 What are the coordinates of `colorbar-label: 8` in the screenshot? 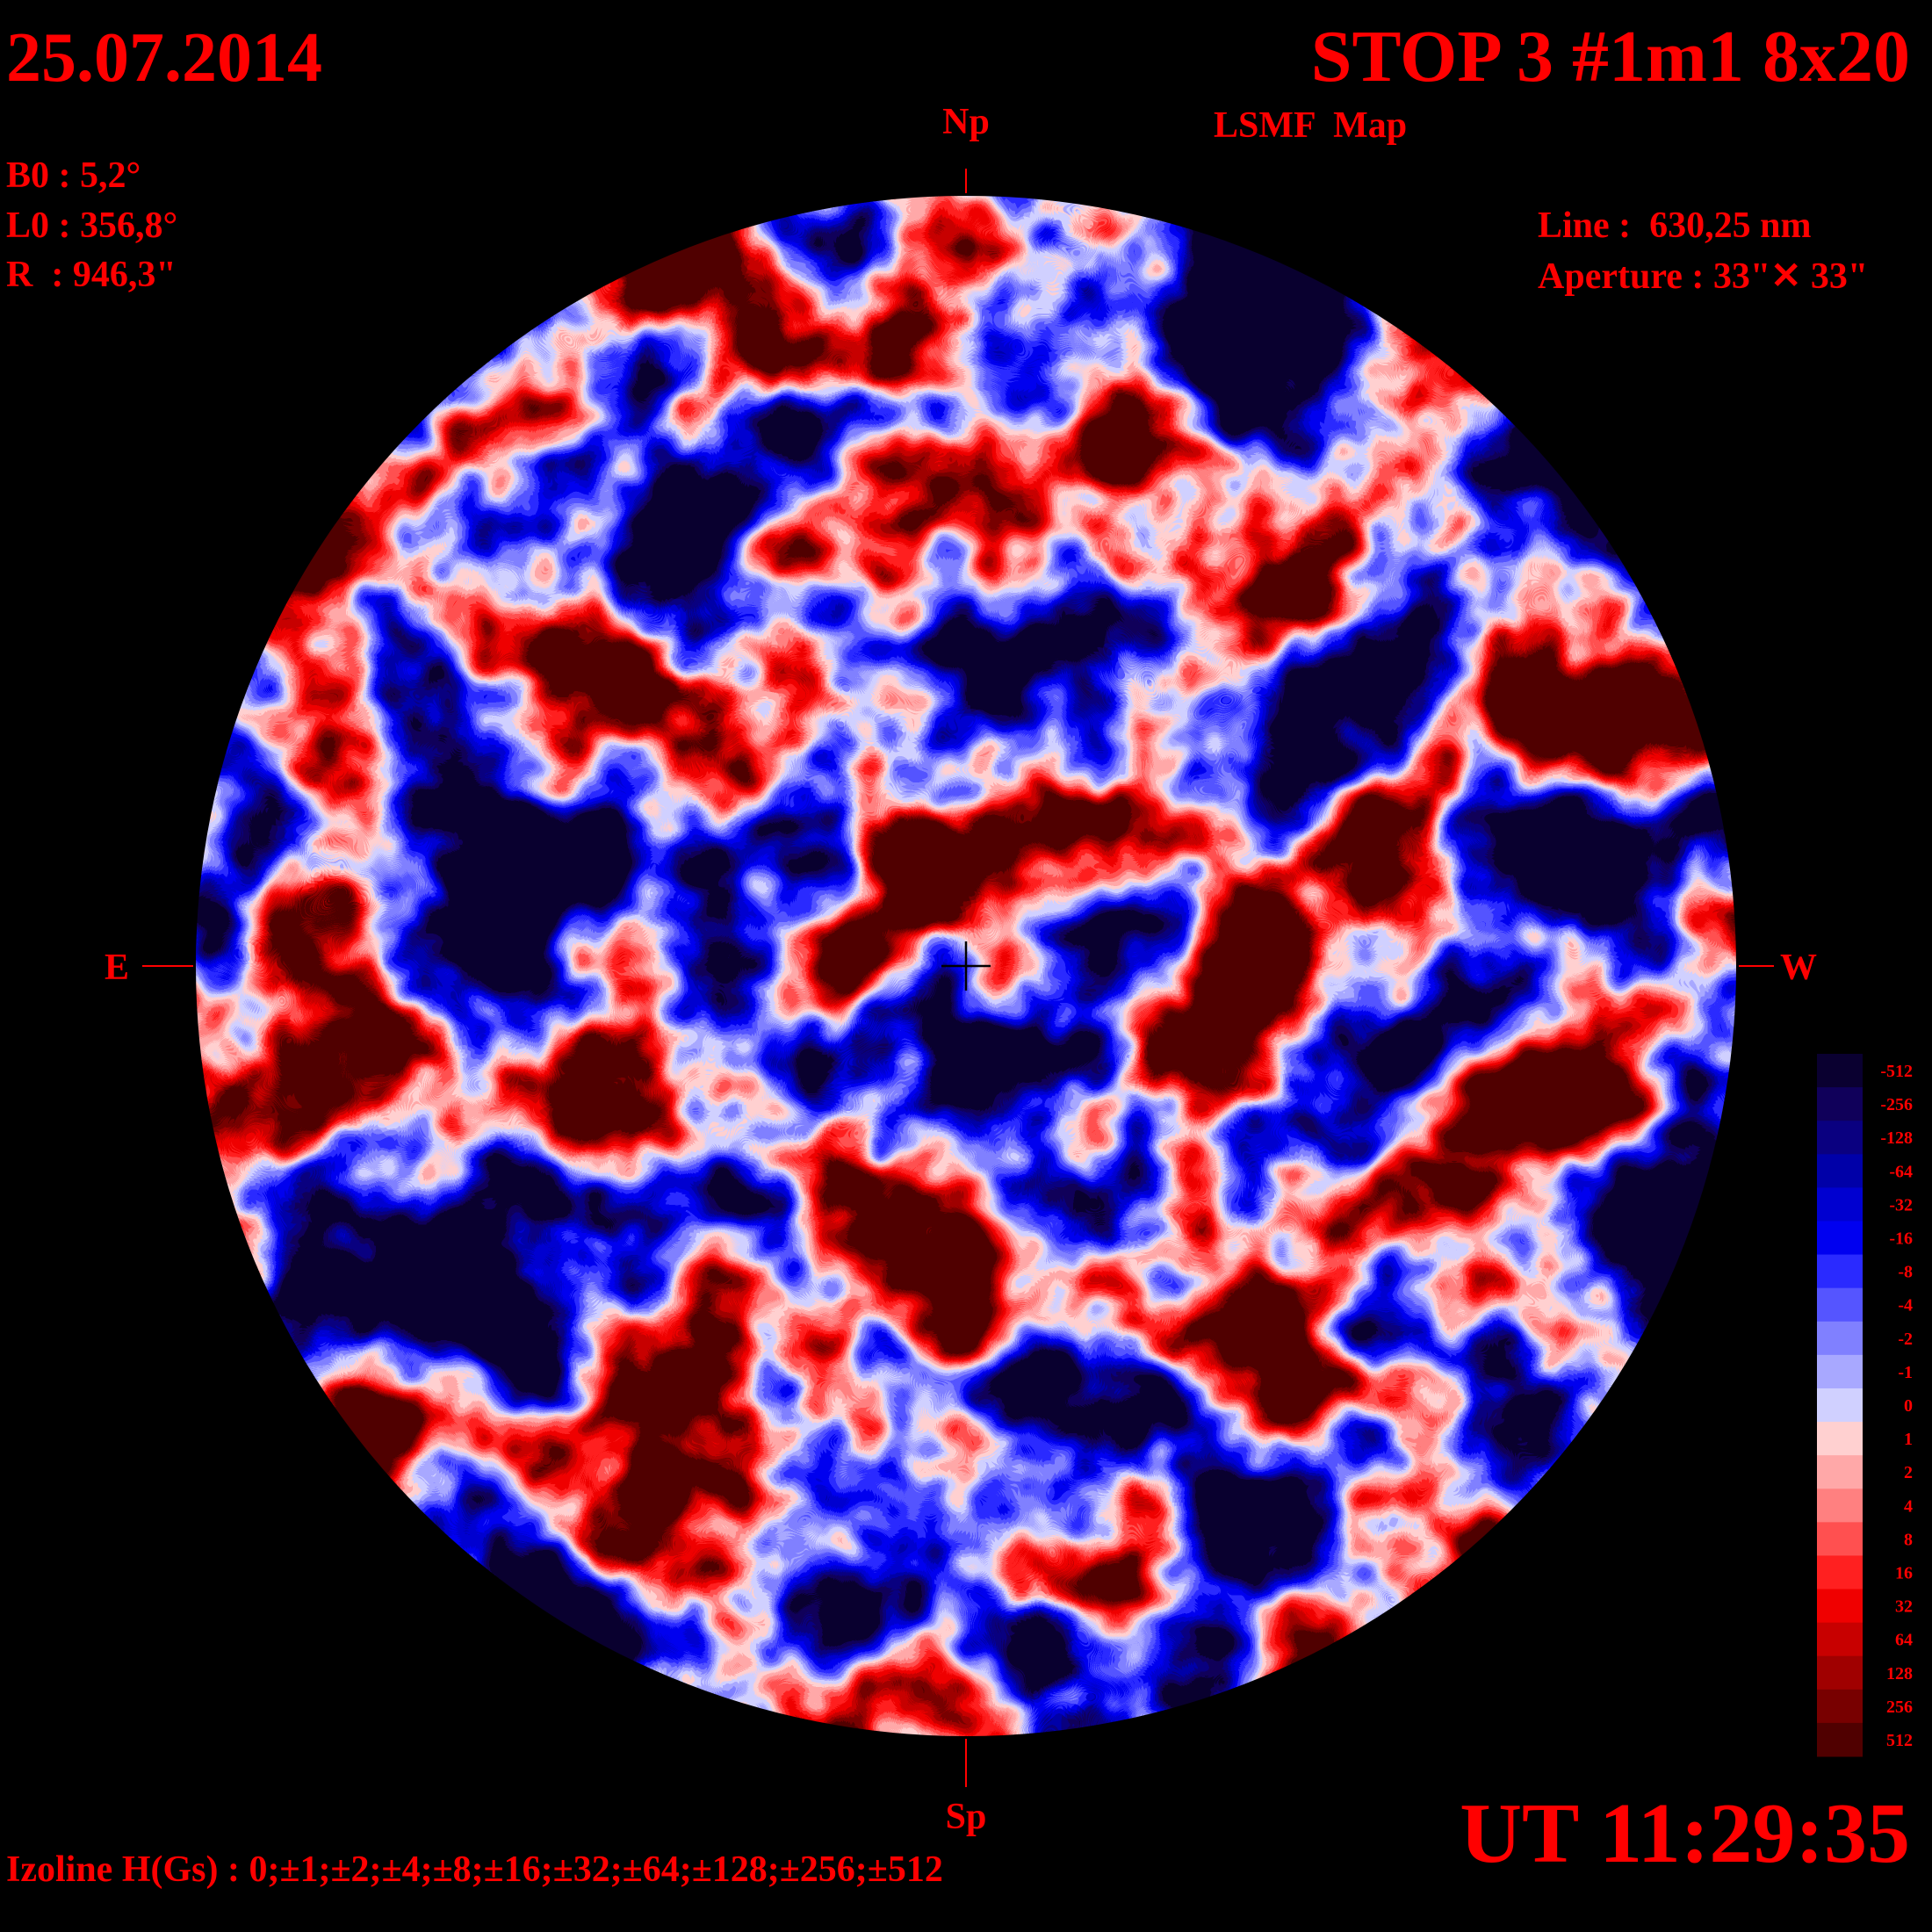 It's located at (1908, 1540).